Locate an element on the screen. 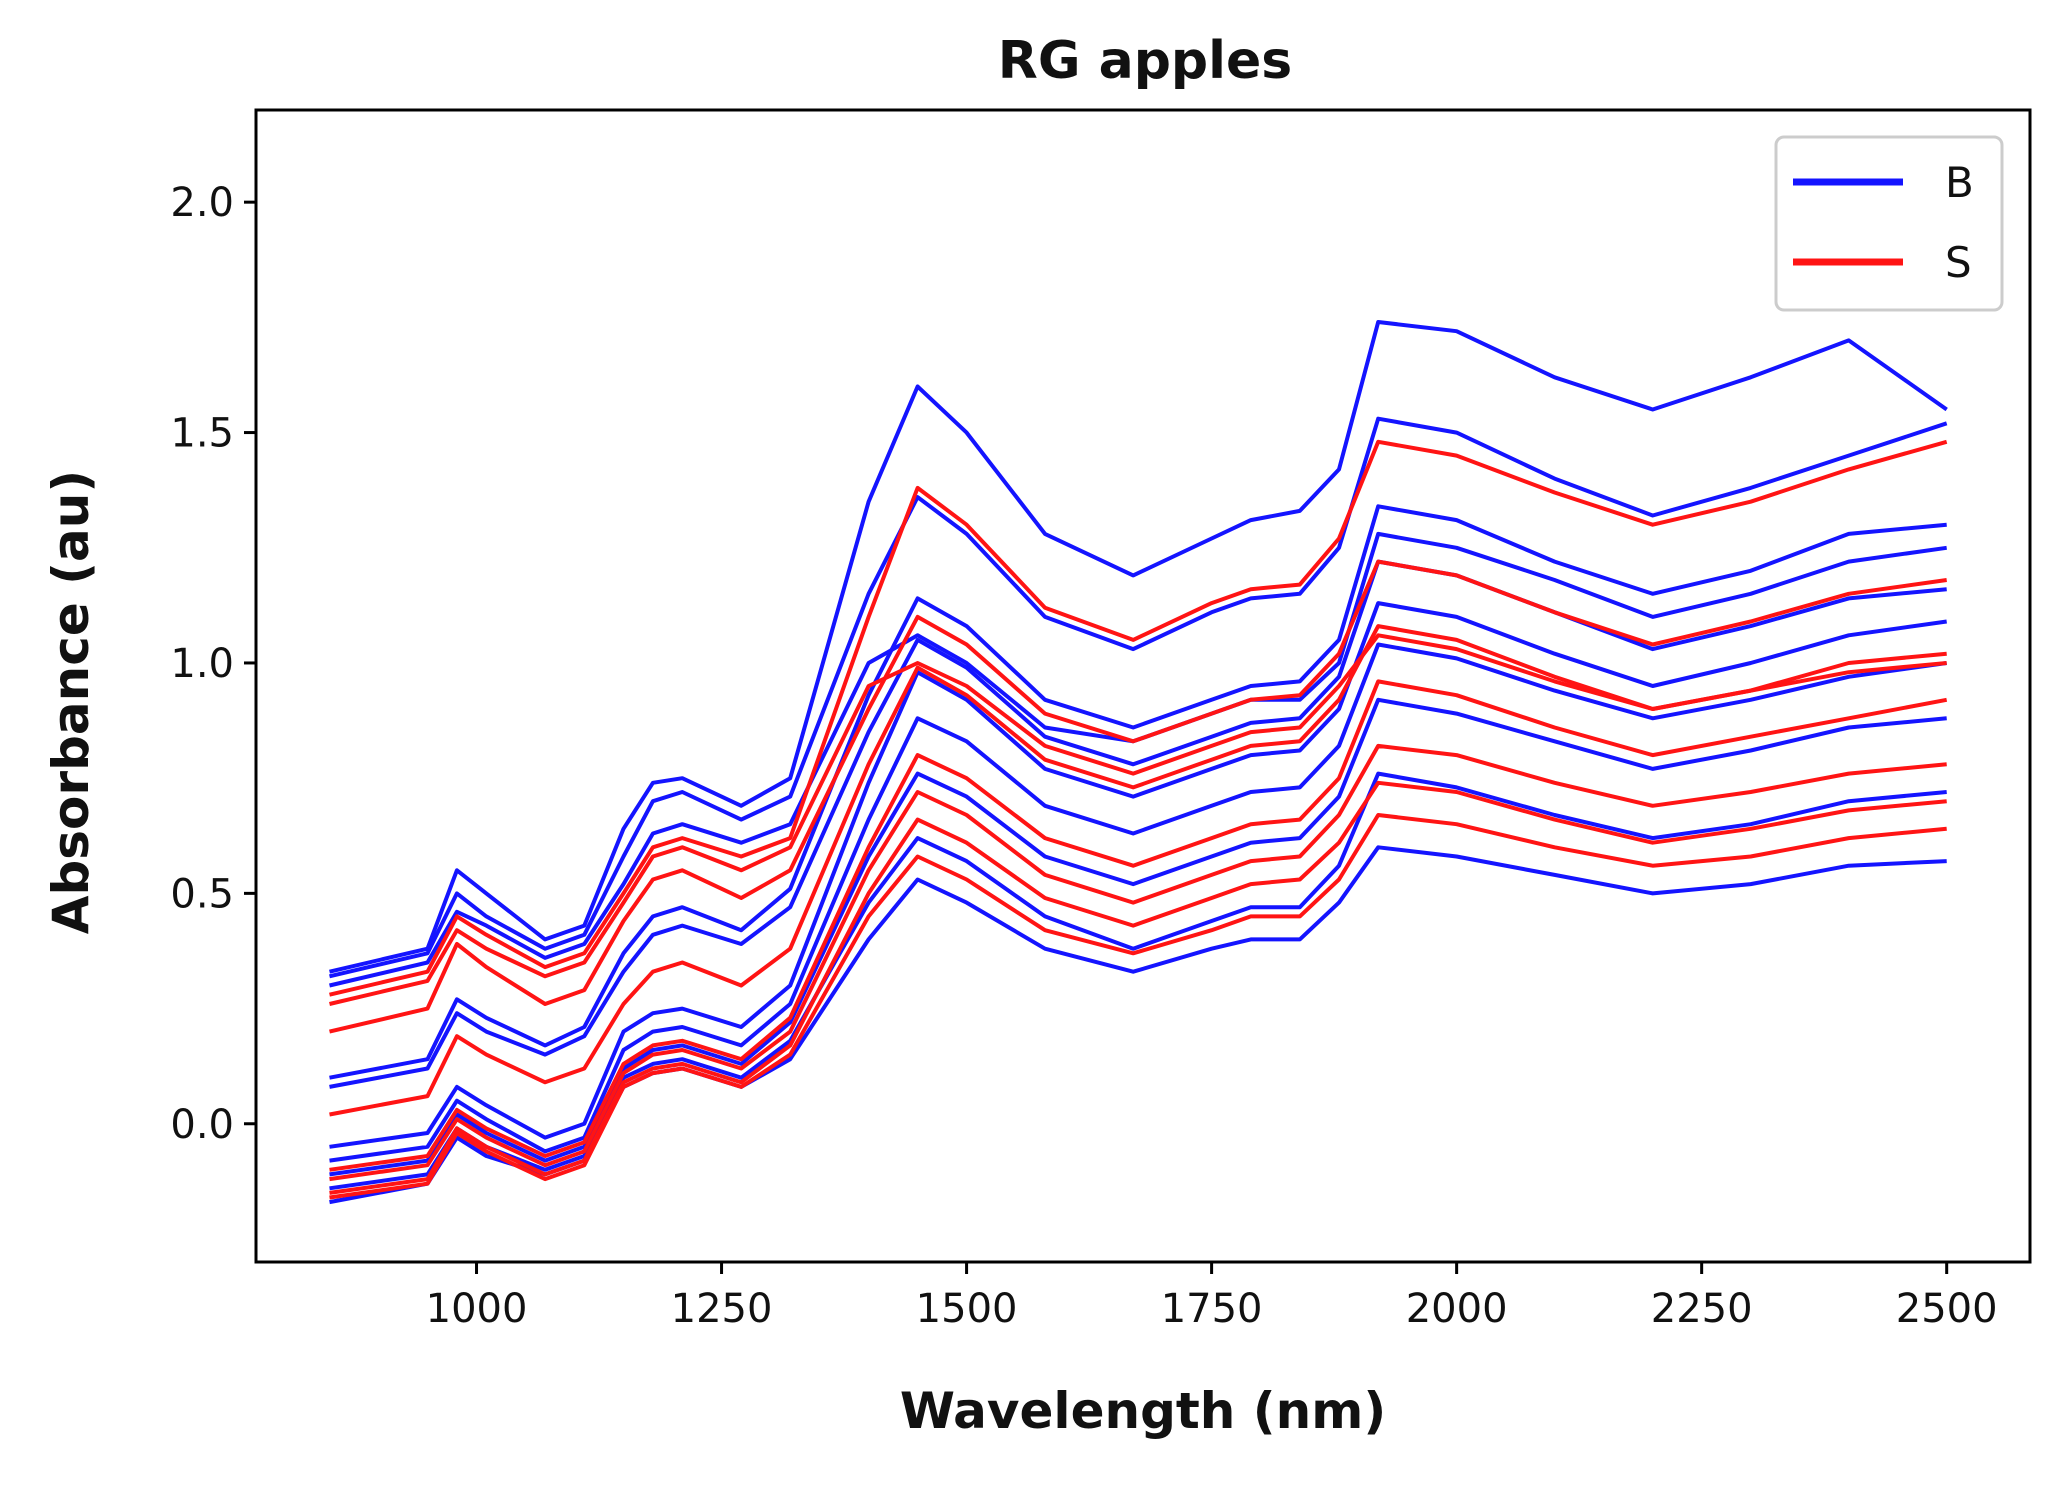 This screenshot has height=1485, width=2068. x-tick-label: 1500 is located at coordinates (967, 1309).